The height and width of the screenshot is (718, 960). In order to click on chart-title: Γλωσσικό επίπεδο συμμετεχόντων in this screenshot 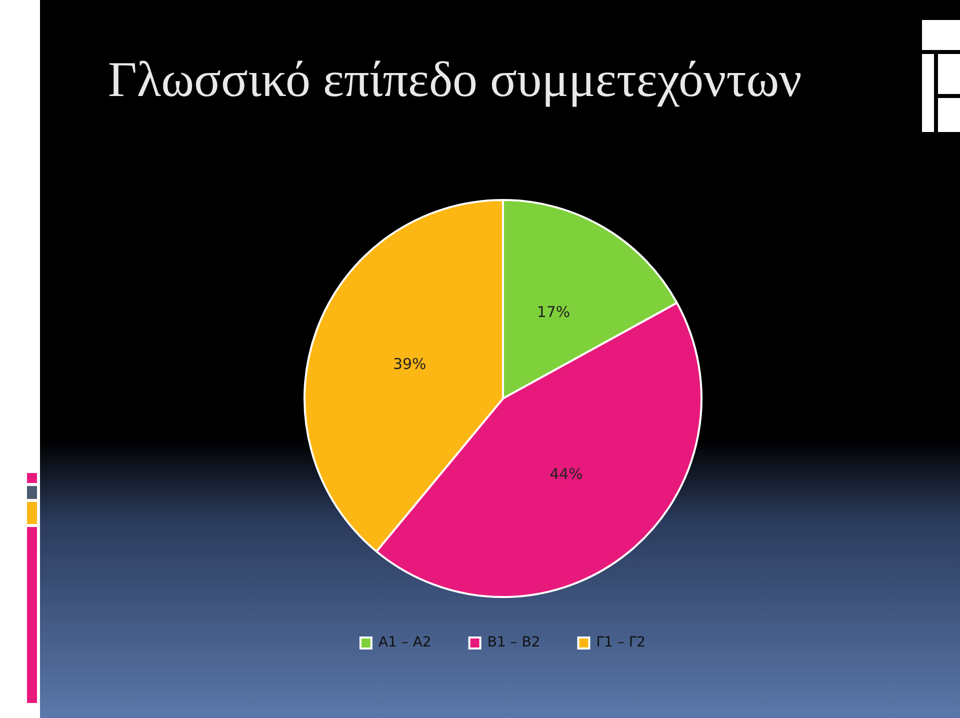, I will do `click(455, 79)`.